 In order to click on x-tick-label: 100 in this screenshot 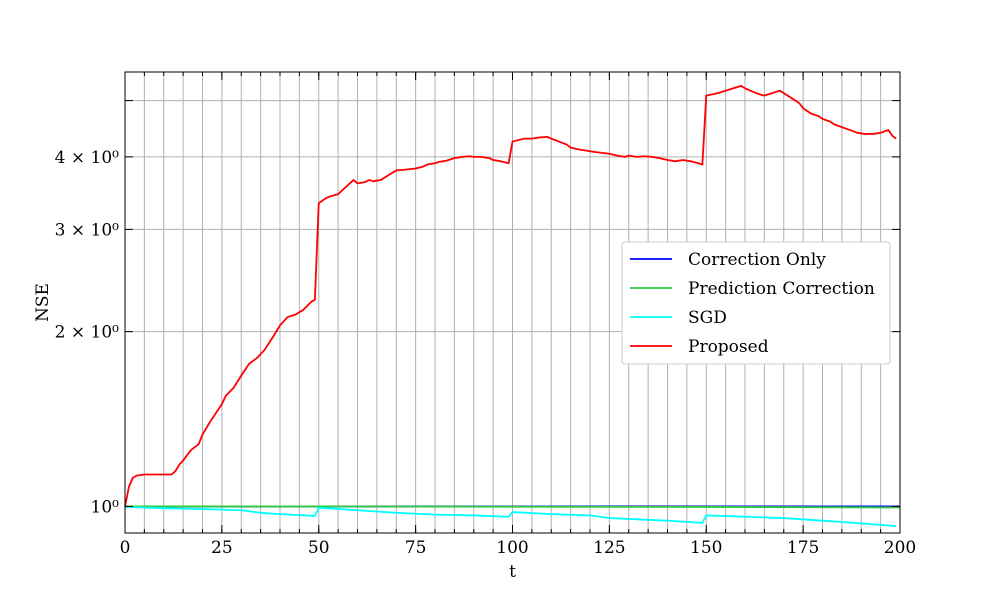, I will do `click(512, 548)`.